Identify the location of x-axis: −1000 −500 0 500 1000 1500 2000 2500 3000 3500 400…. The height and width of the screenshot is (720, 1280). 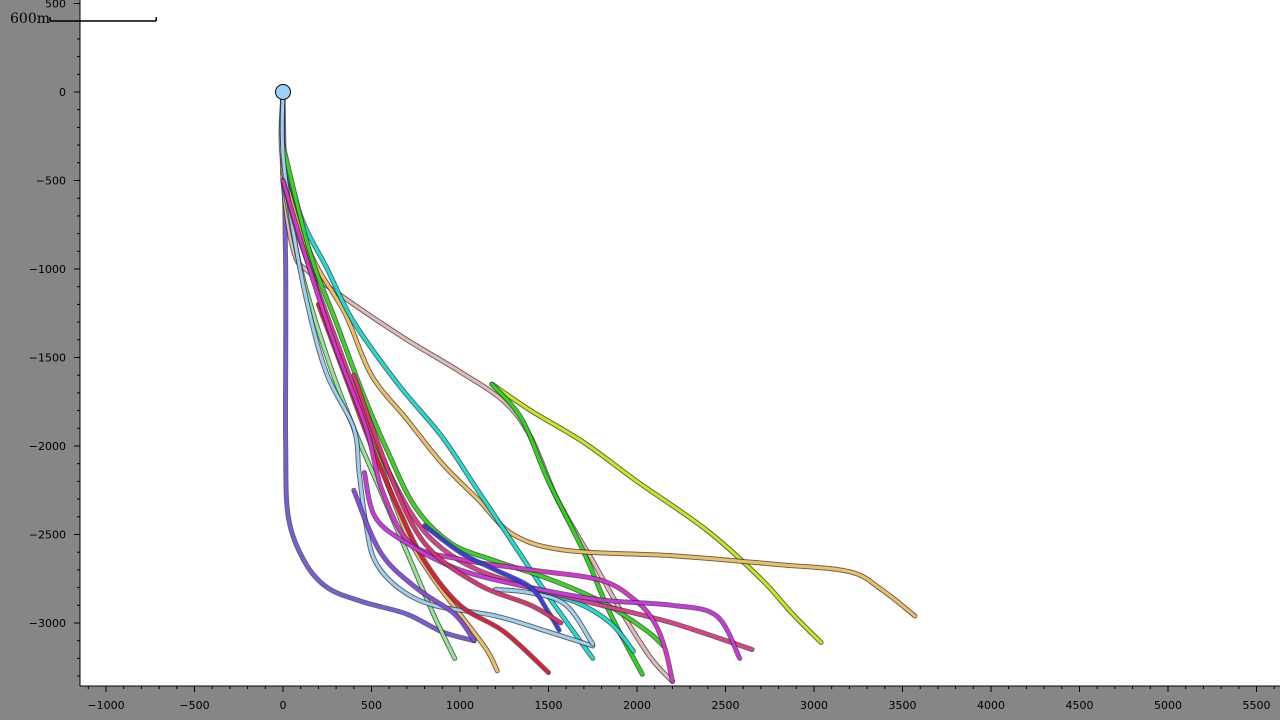
(680, 698).